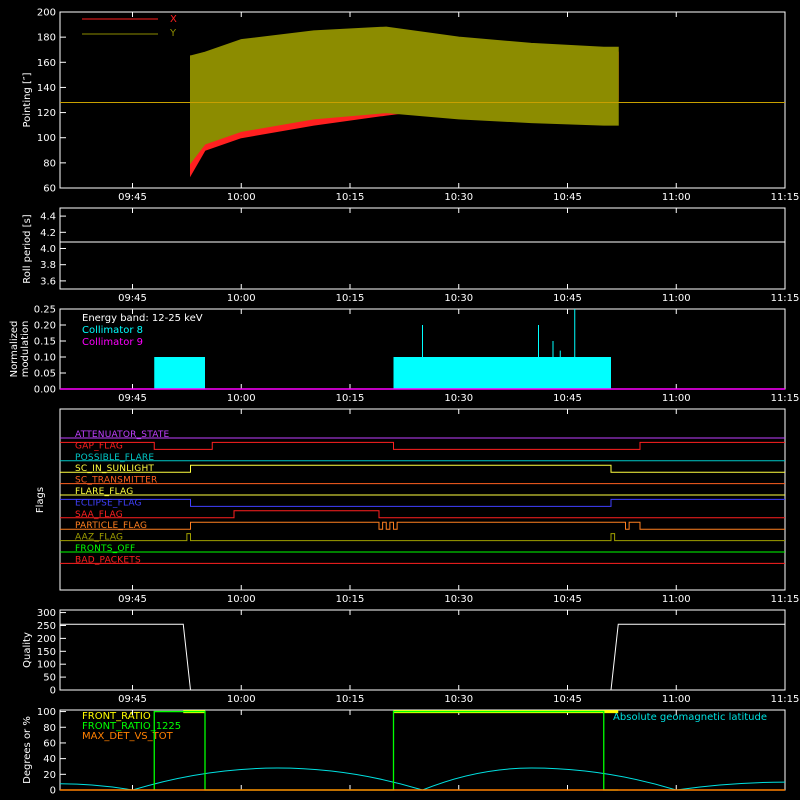 Image resolution: width=800 pixels, height=800 pixels. I want to click on time-tick-2-6: 11:15, so click(785, 398).